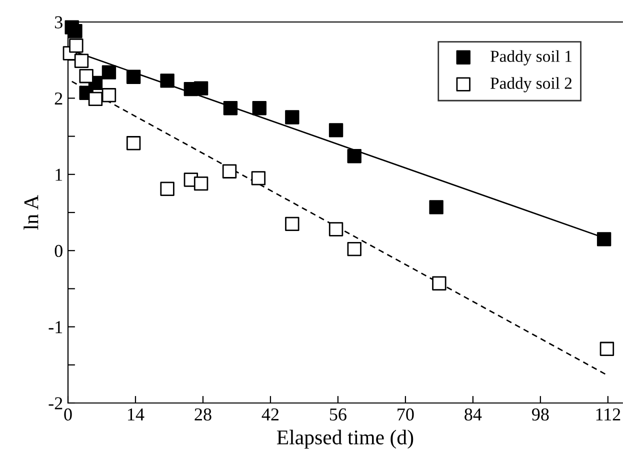 Image resolution: width=623 pixels, height=457 pixels. What do you see at coordinates (406, 414) in the screenshot?
I see `x-tick-label: 70` at bounding box center [406, 414].